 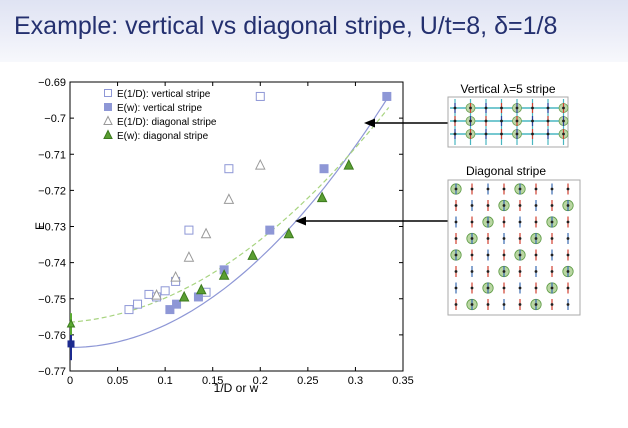 What do you see at coordinates (369, 123) in the screenshot?
I see `arrow-vertical-head` at bounding box center [369, 123].